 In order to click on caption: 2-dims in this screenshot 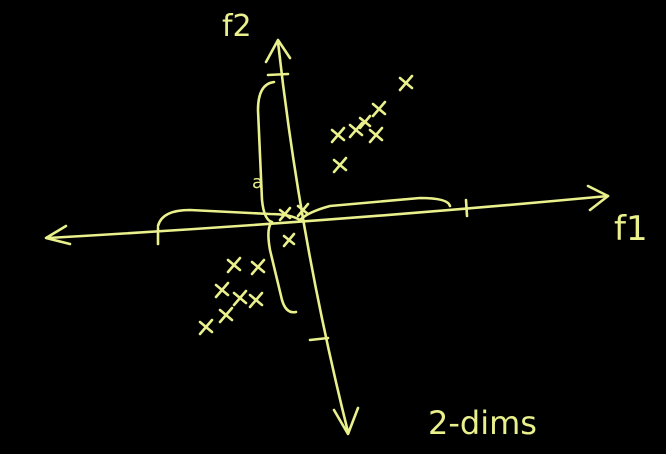, I will do `click(482, 423)`.